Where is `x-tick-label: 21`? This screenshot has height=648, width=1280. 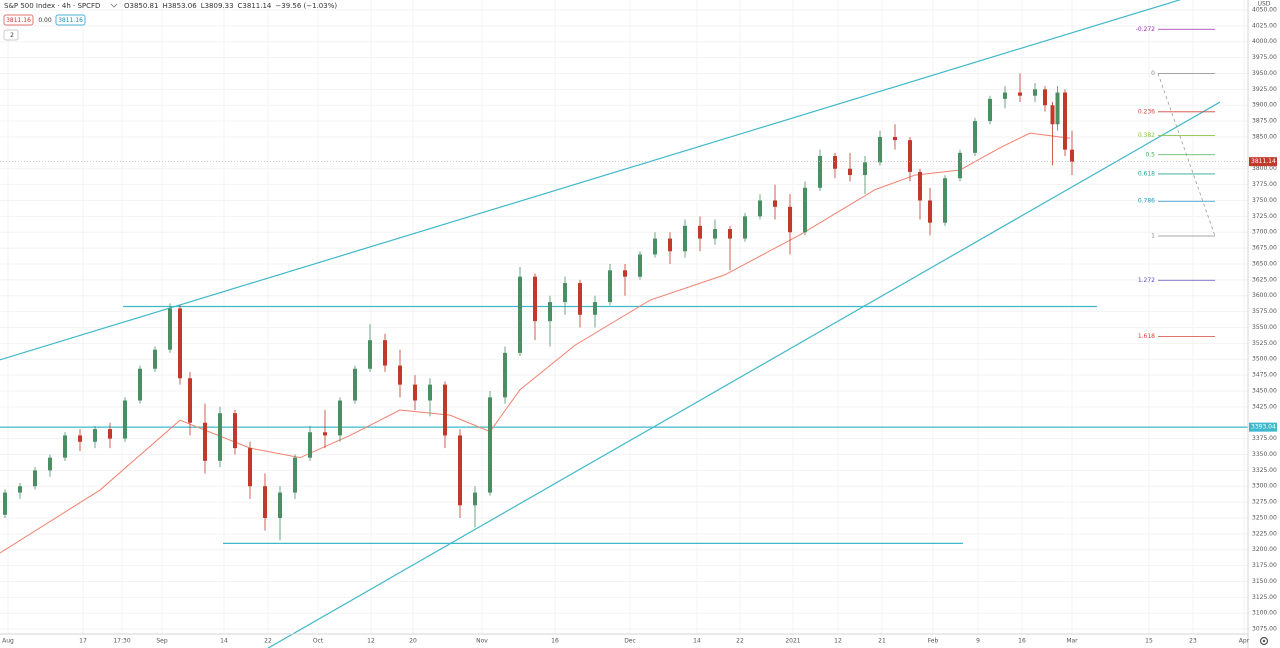
x-tick-label: 21 is located at coordinates (882, 641).